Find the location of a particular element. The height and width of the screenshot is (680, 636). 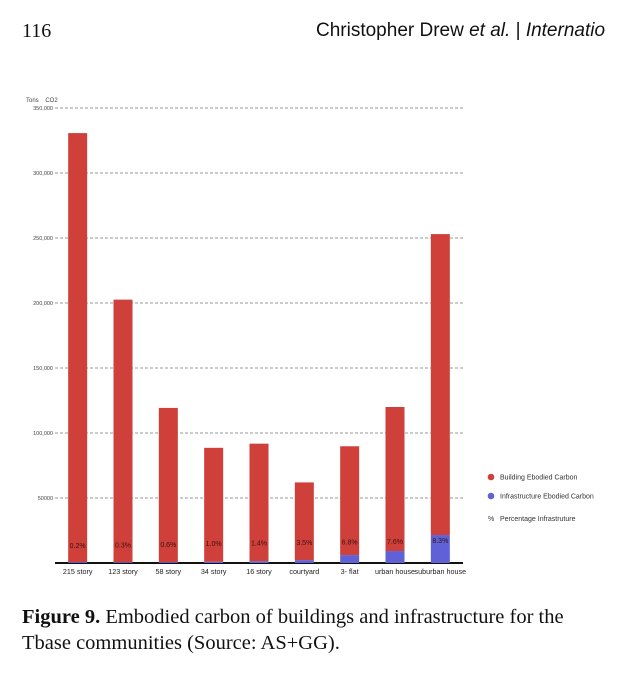

journal-title: Internatio is located at coordinates (565, 30).